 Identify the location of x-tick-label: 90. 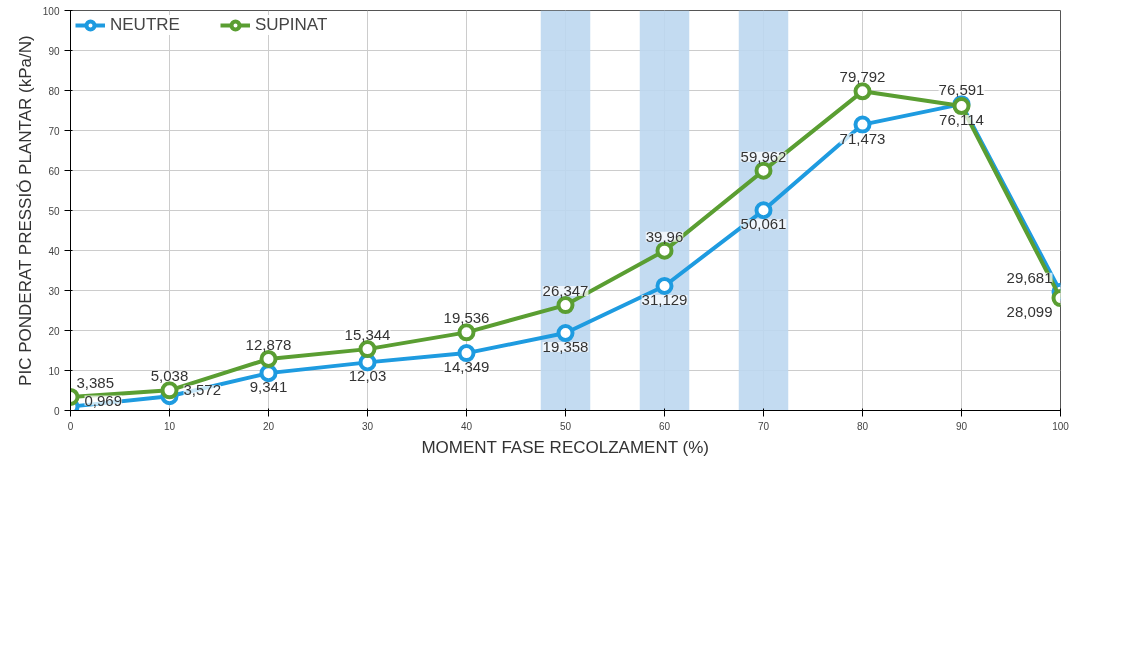
(961, 426).